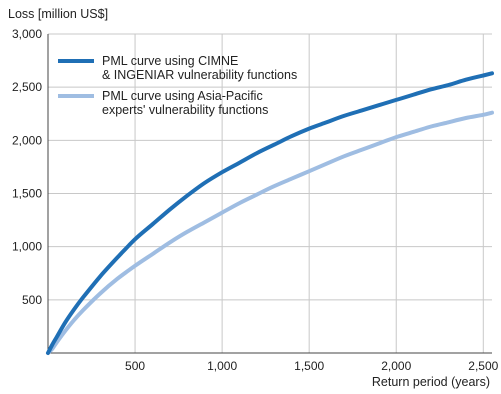  What do you see at coordinates (170, 61) in the screenshot?
I see `legend-label: PML curve using CIMNE` at bounding box center [170, 61].